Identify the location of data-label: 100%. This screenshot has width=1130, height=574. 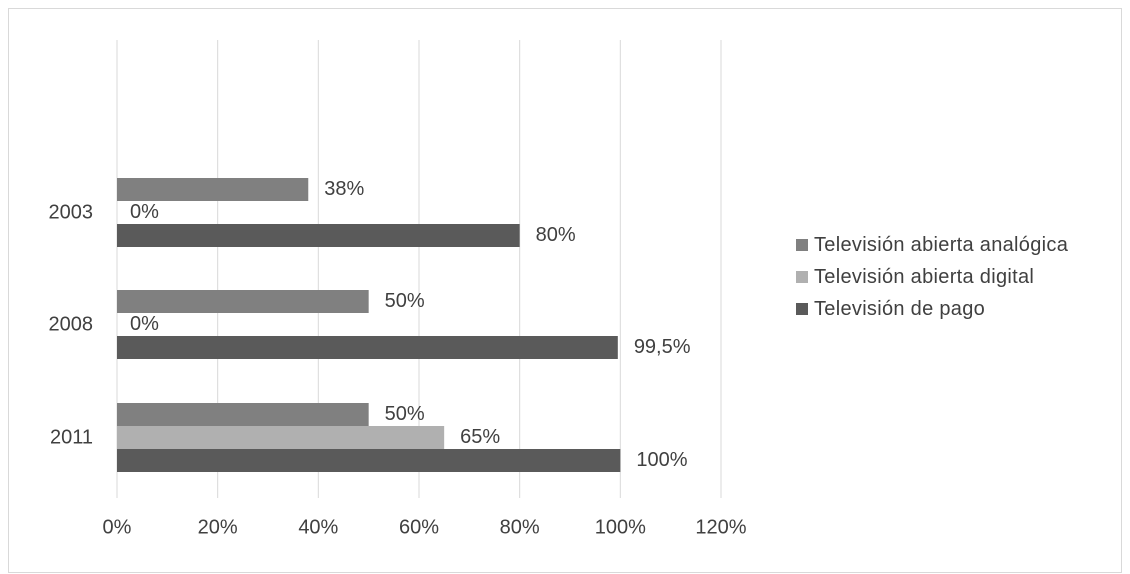
(661, 460).